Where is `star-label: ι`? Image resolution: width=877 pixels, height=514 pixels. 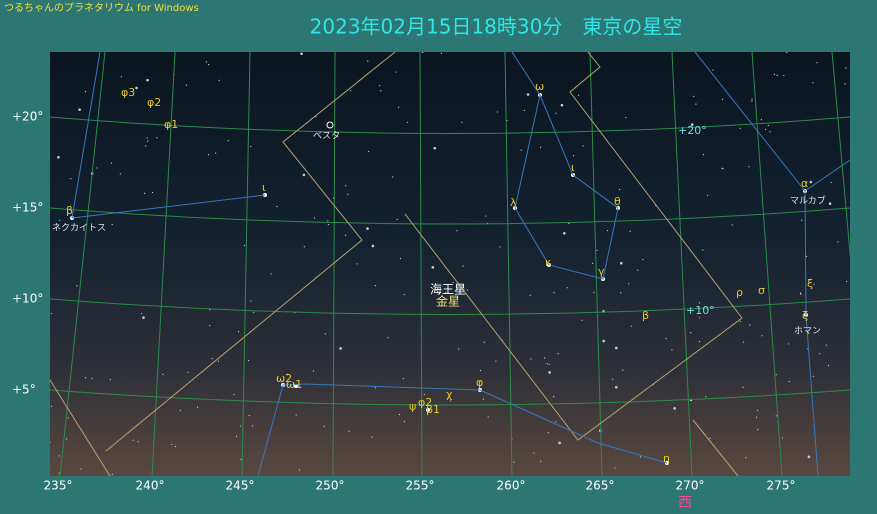
star-label: ι is located at coordinates (264, 187).